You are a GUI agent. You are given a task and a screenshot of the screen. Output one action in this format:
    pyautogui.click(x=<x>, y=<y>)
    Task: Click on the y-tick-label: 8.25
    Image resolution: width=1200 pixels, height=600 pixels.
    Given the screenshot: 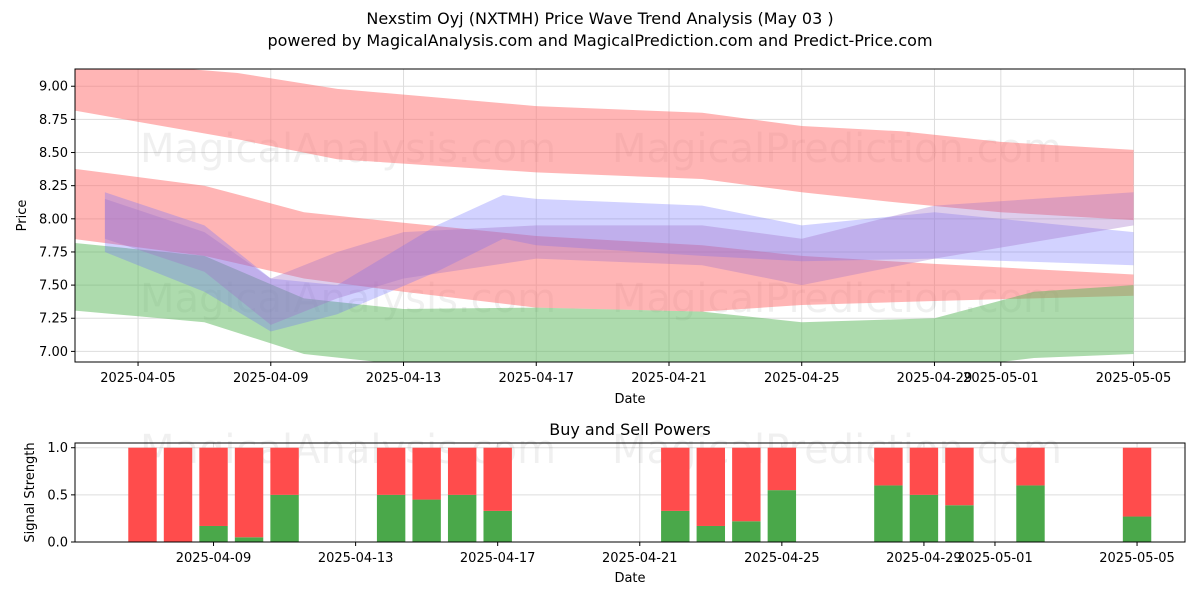 What is the action you would take?
    pyautogui.click(x=53, y=186)
    